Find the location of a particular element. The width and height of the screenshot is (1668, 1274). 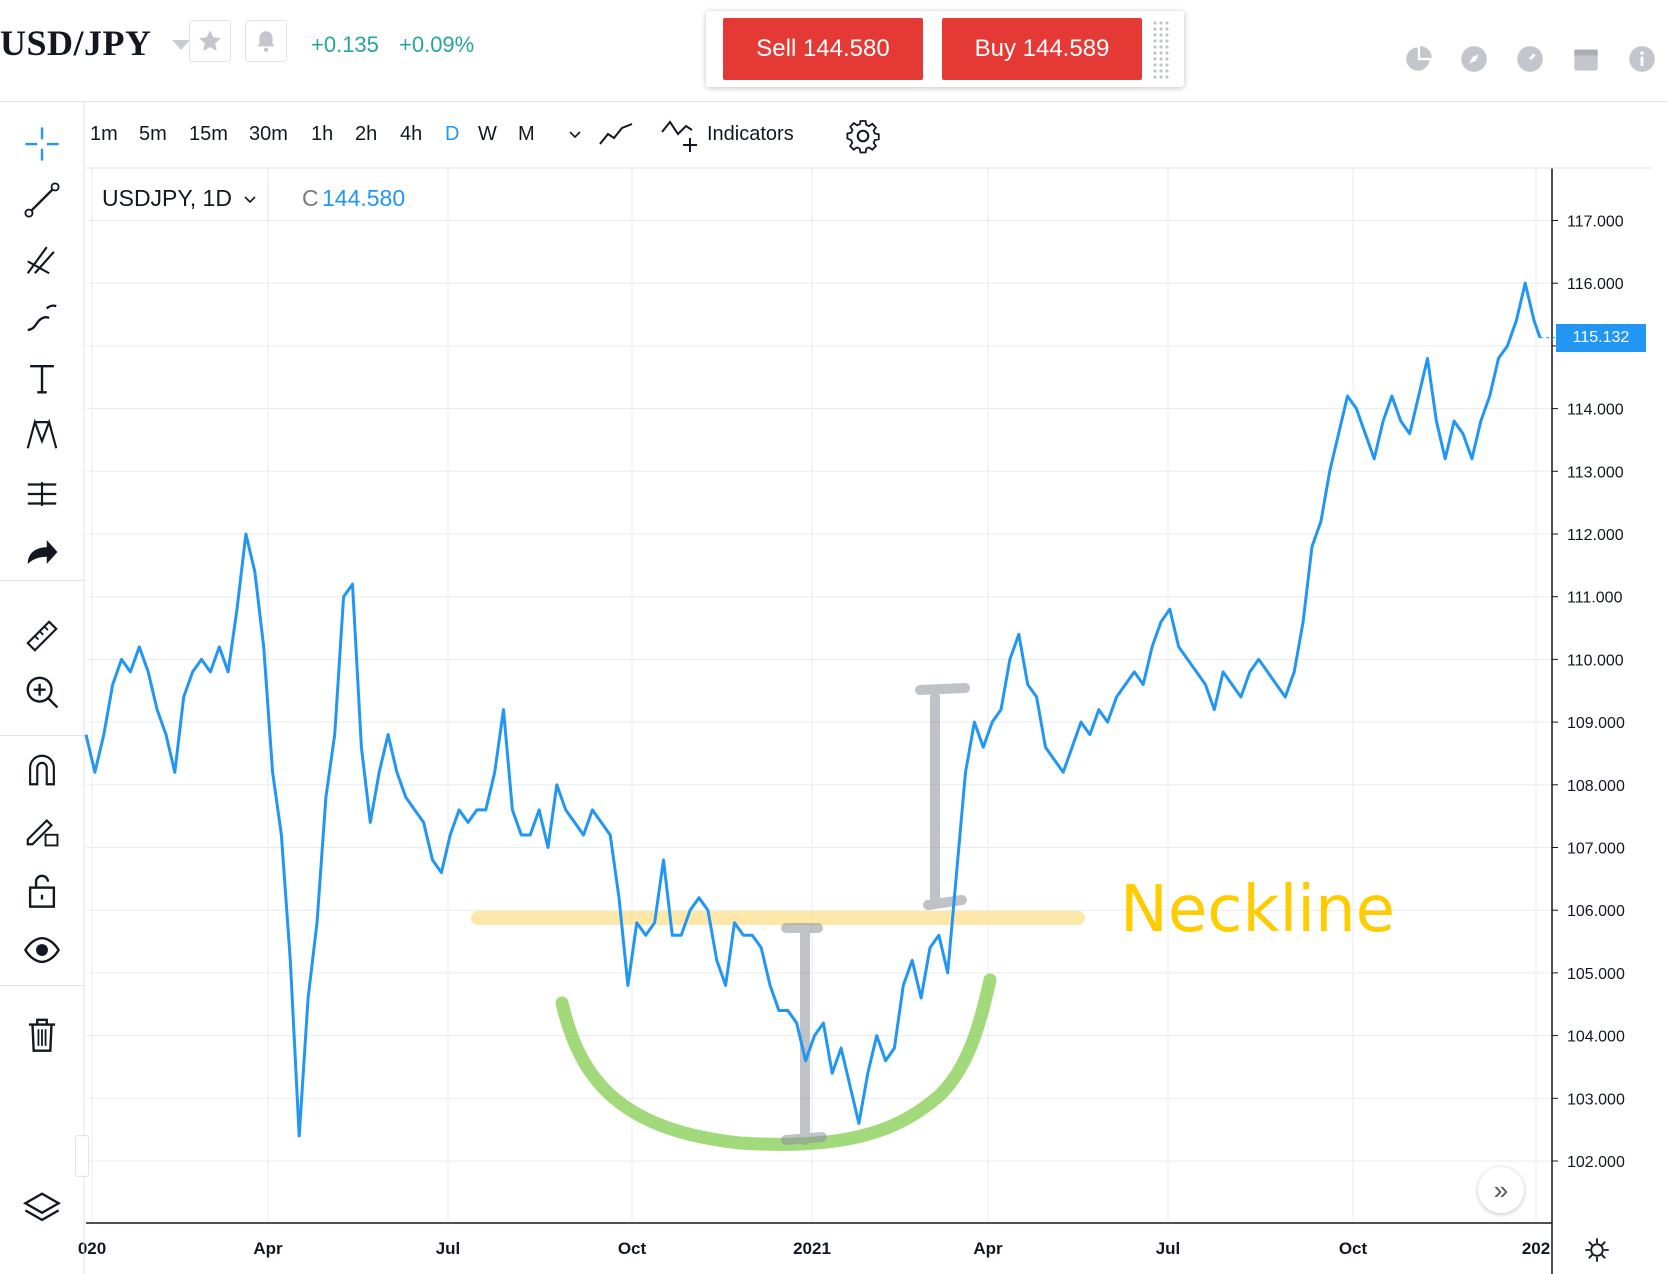

change-absolute: +0.135 is located at coordinates (345, 44).